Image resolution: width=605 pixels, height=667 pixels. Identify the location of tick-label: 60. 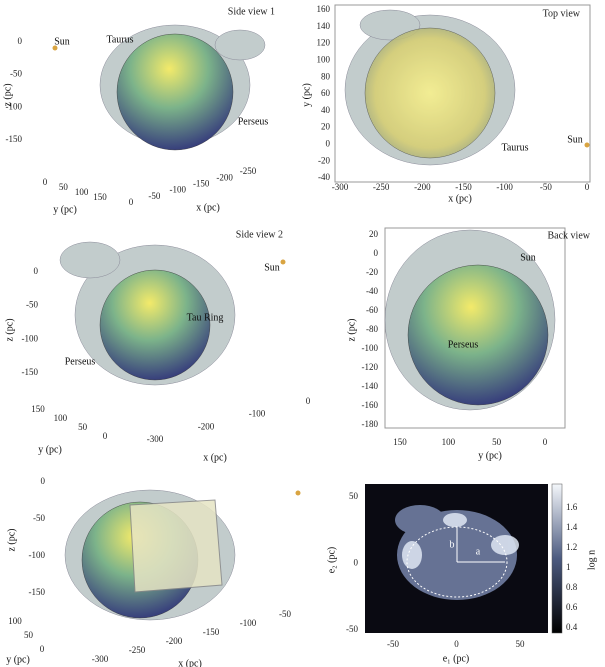
(326, 93).